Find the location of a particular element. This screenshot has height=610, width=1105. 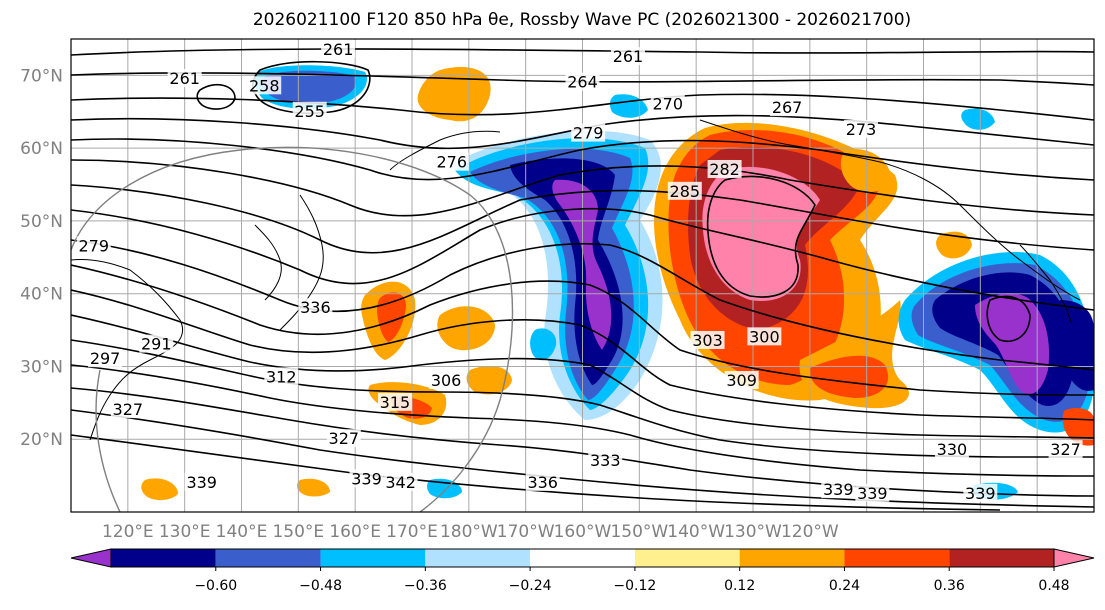

contour-label: 258 is located at coordinates (264, 85).